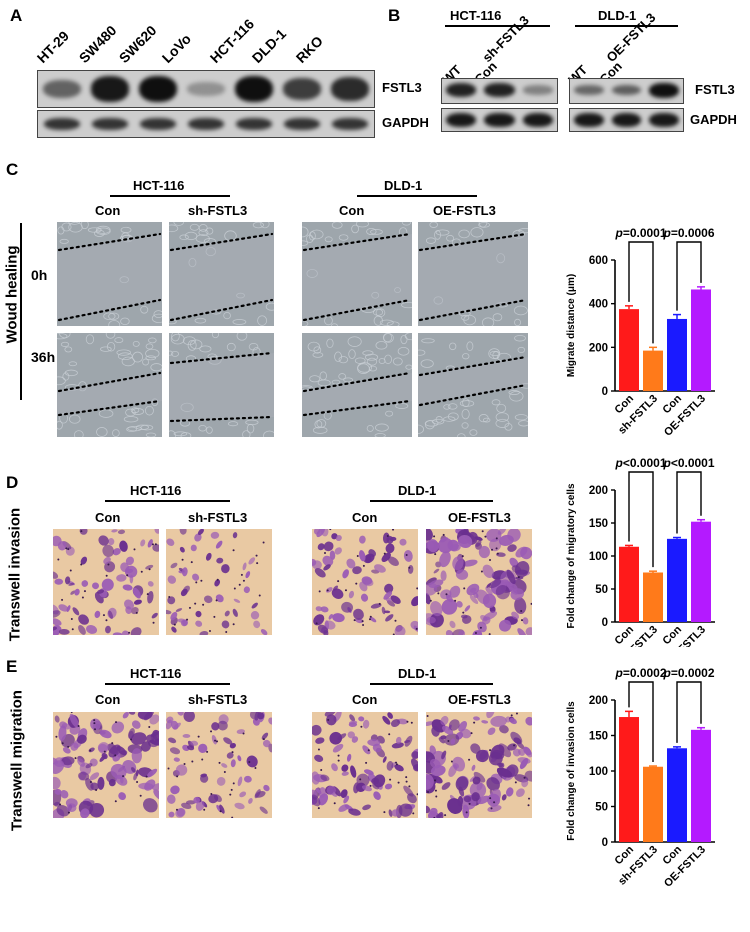 The image size is (750, 932). I want to click on panel-a-lane-label: HT-29, so click(52, 47).